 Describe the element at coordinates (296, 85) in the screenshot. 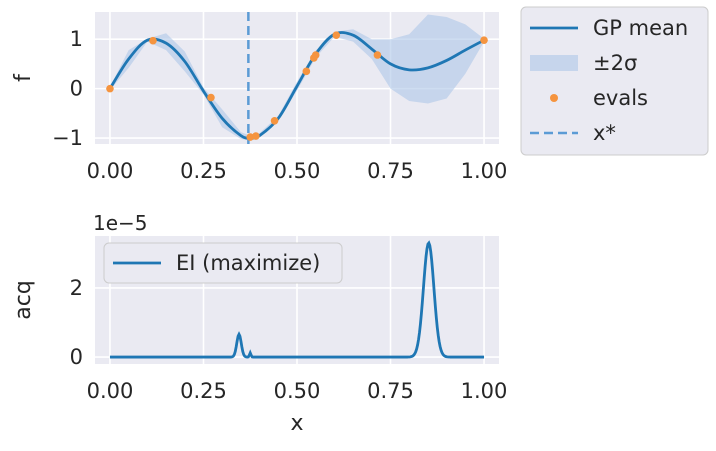

I see `gp-mean-line` at that location.